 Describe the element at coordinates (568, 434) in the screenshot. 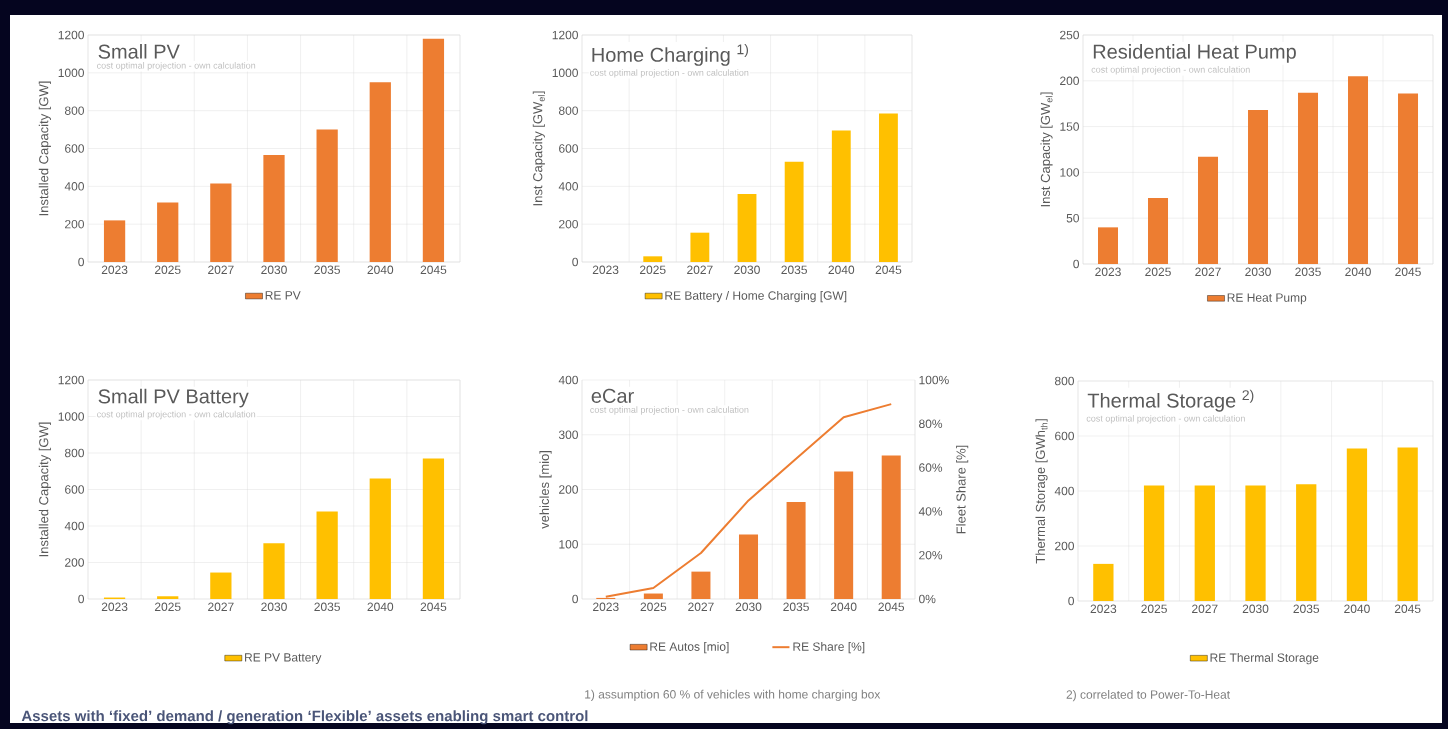

I see `y-tick-label: 300` at that location.